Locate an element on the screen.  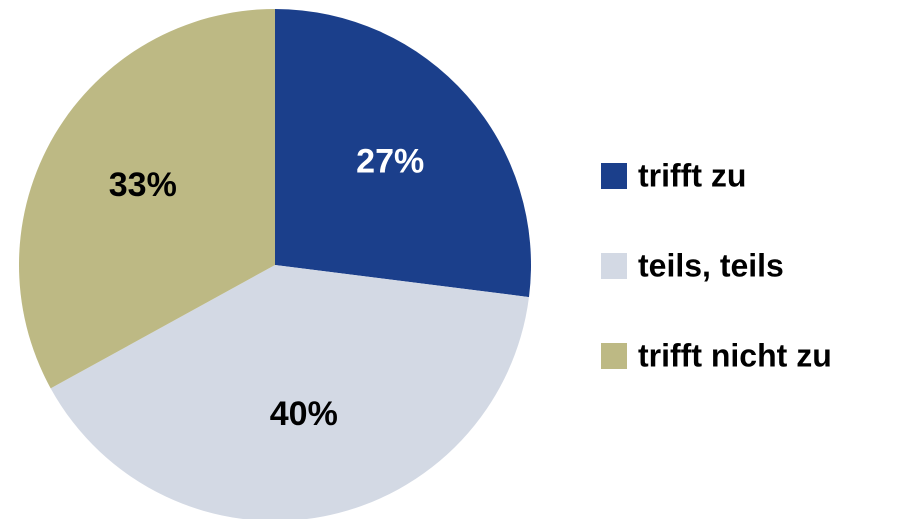
legend-label: teils, teils is located at coordinates (711, 265).